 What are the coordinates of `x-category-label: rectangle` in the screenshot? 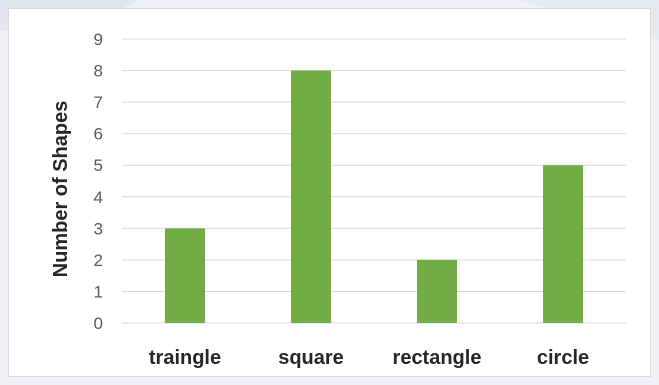 It's located at (437, 358).